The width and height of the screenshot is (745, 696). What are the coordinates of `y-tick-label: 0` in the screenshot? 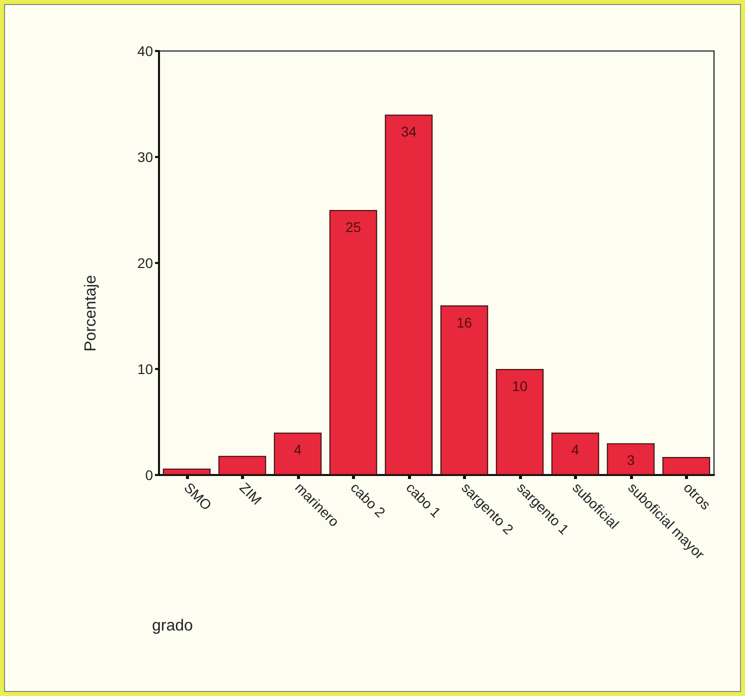 It's located at (149, 475).